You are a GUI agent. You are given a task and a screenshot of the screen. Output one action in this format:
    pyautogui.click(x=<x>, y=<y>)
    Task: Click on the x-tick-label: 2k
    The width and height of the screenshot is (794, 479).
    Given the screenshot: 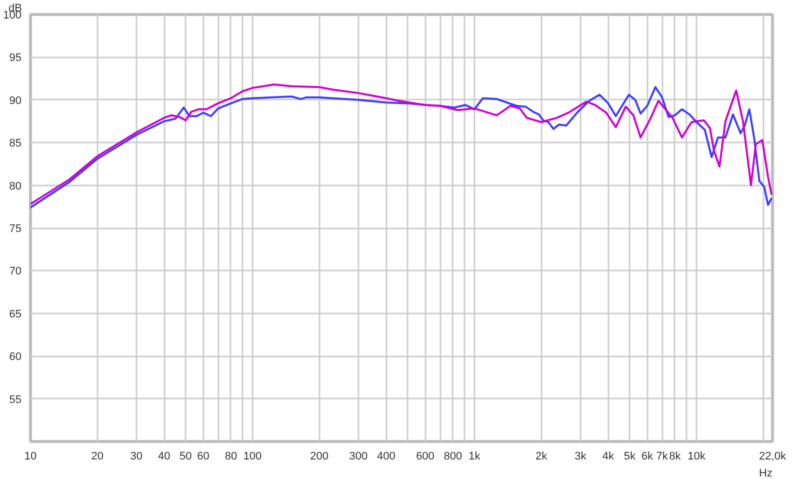 What is the action you would take?
    pyautogui.click(x=542, y=456)
    